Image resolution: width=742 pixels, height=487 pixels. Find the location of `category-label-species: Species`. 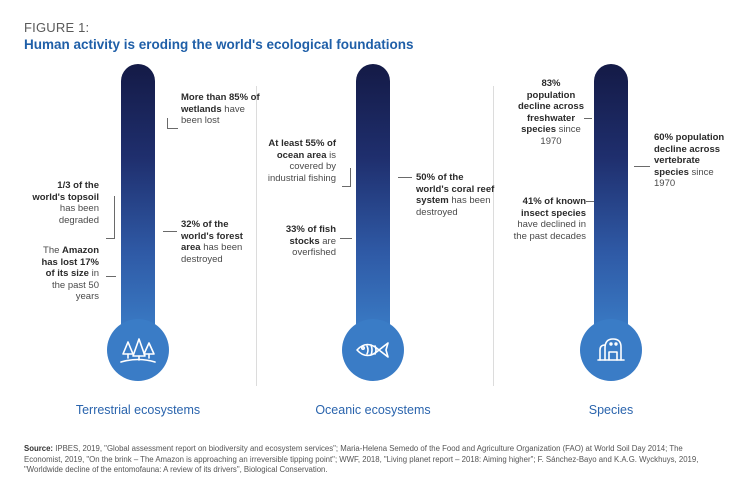

category-label-species: Species is located at coordinates (611, 410).